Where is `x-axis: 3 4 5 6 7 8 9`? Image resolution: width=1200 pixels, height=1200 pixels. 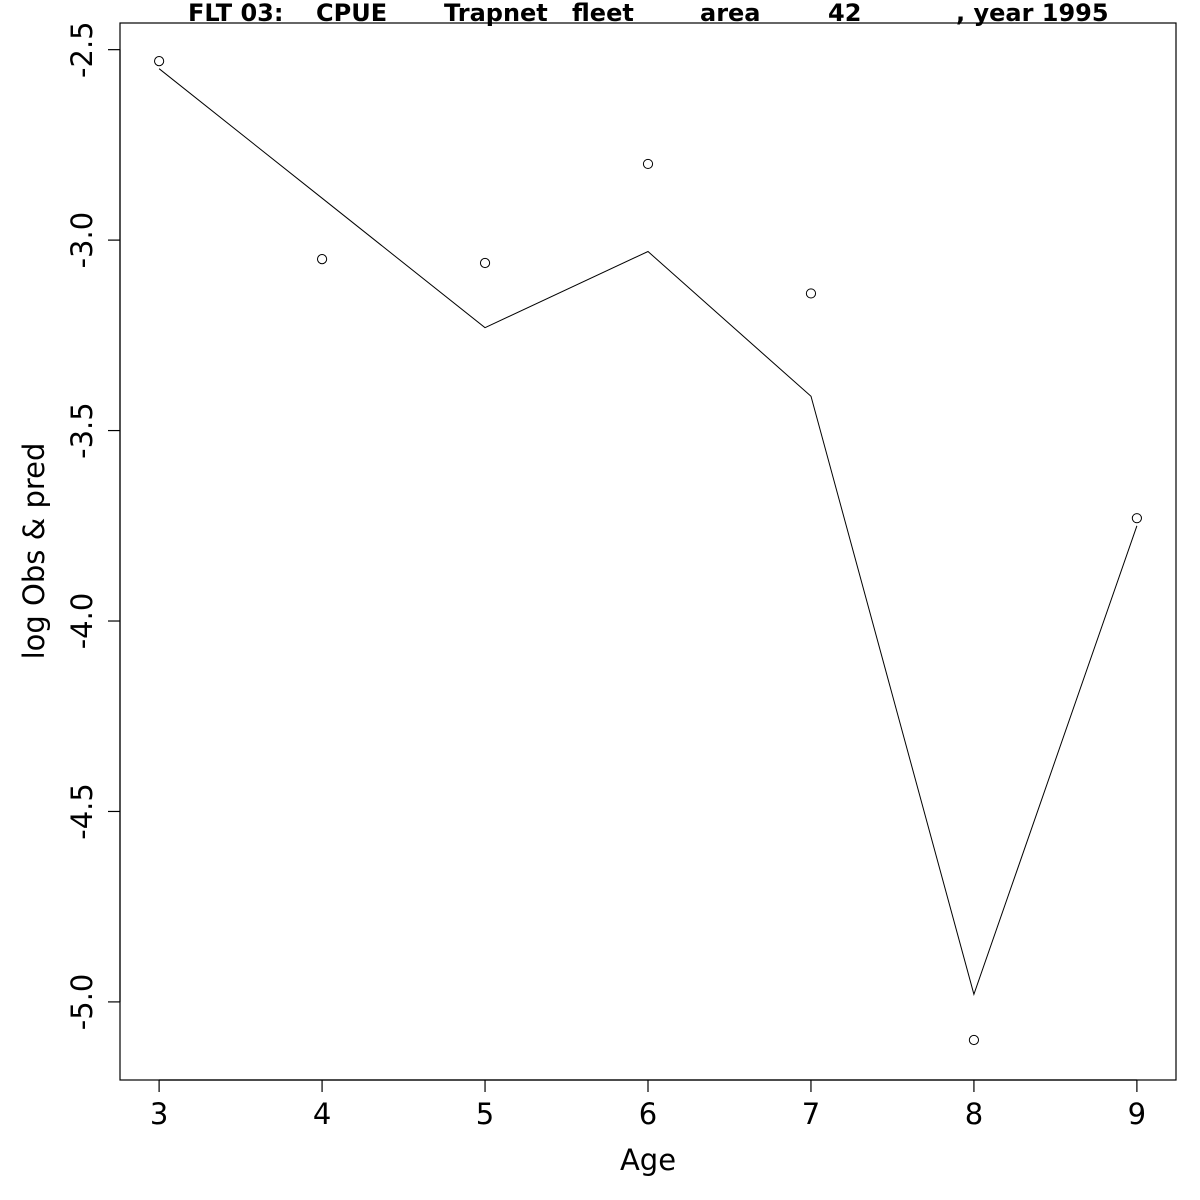
x-axis: 3 4 5 6 7 8 9 is located at coordinates (648, 1105).